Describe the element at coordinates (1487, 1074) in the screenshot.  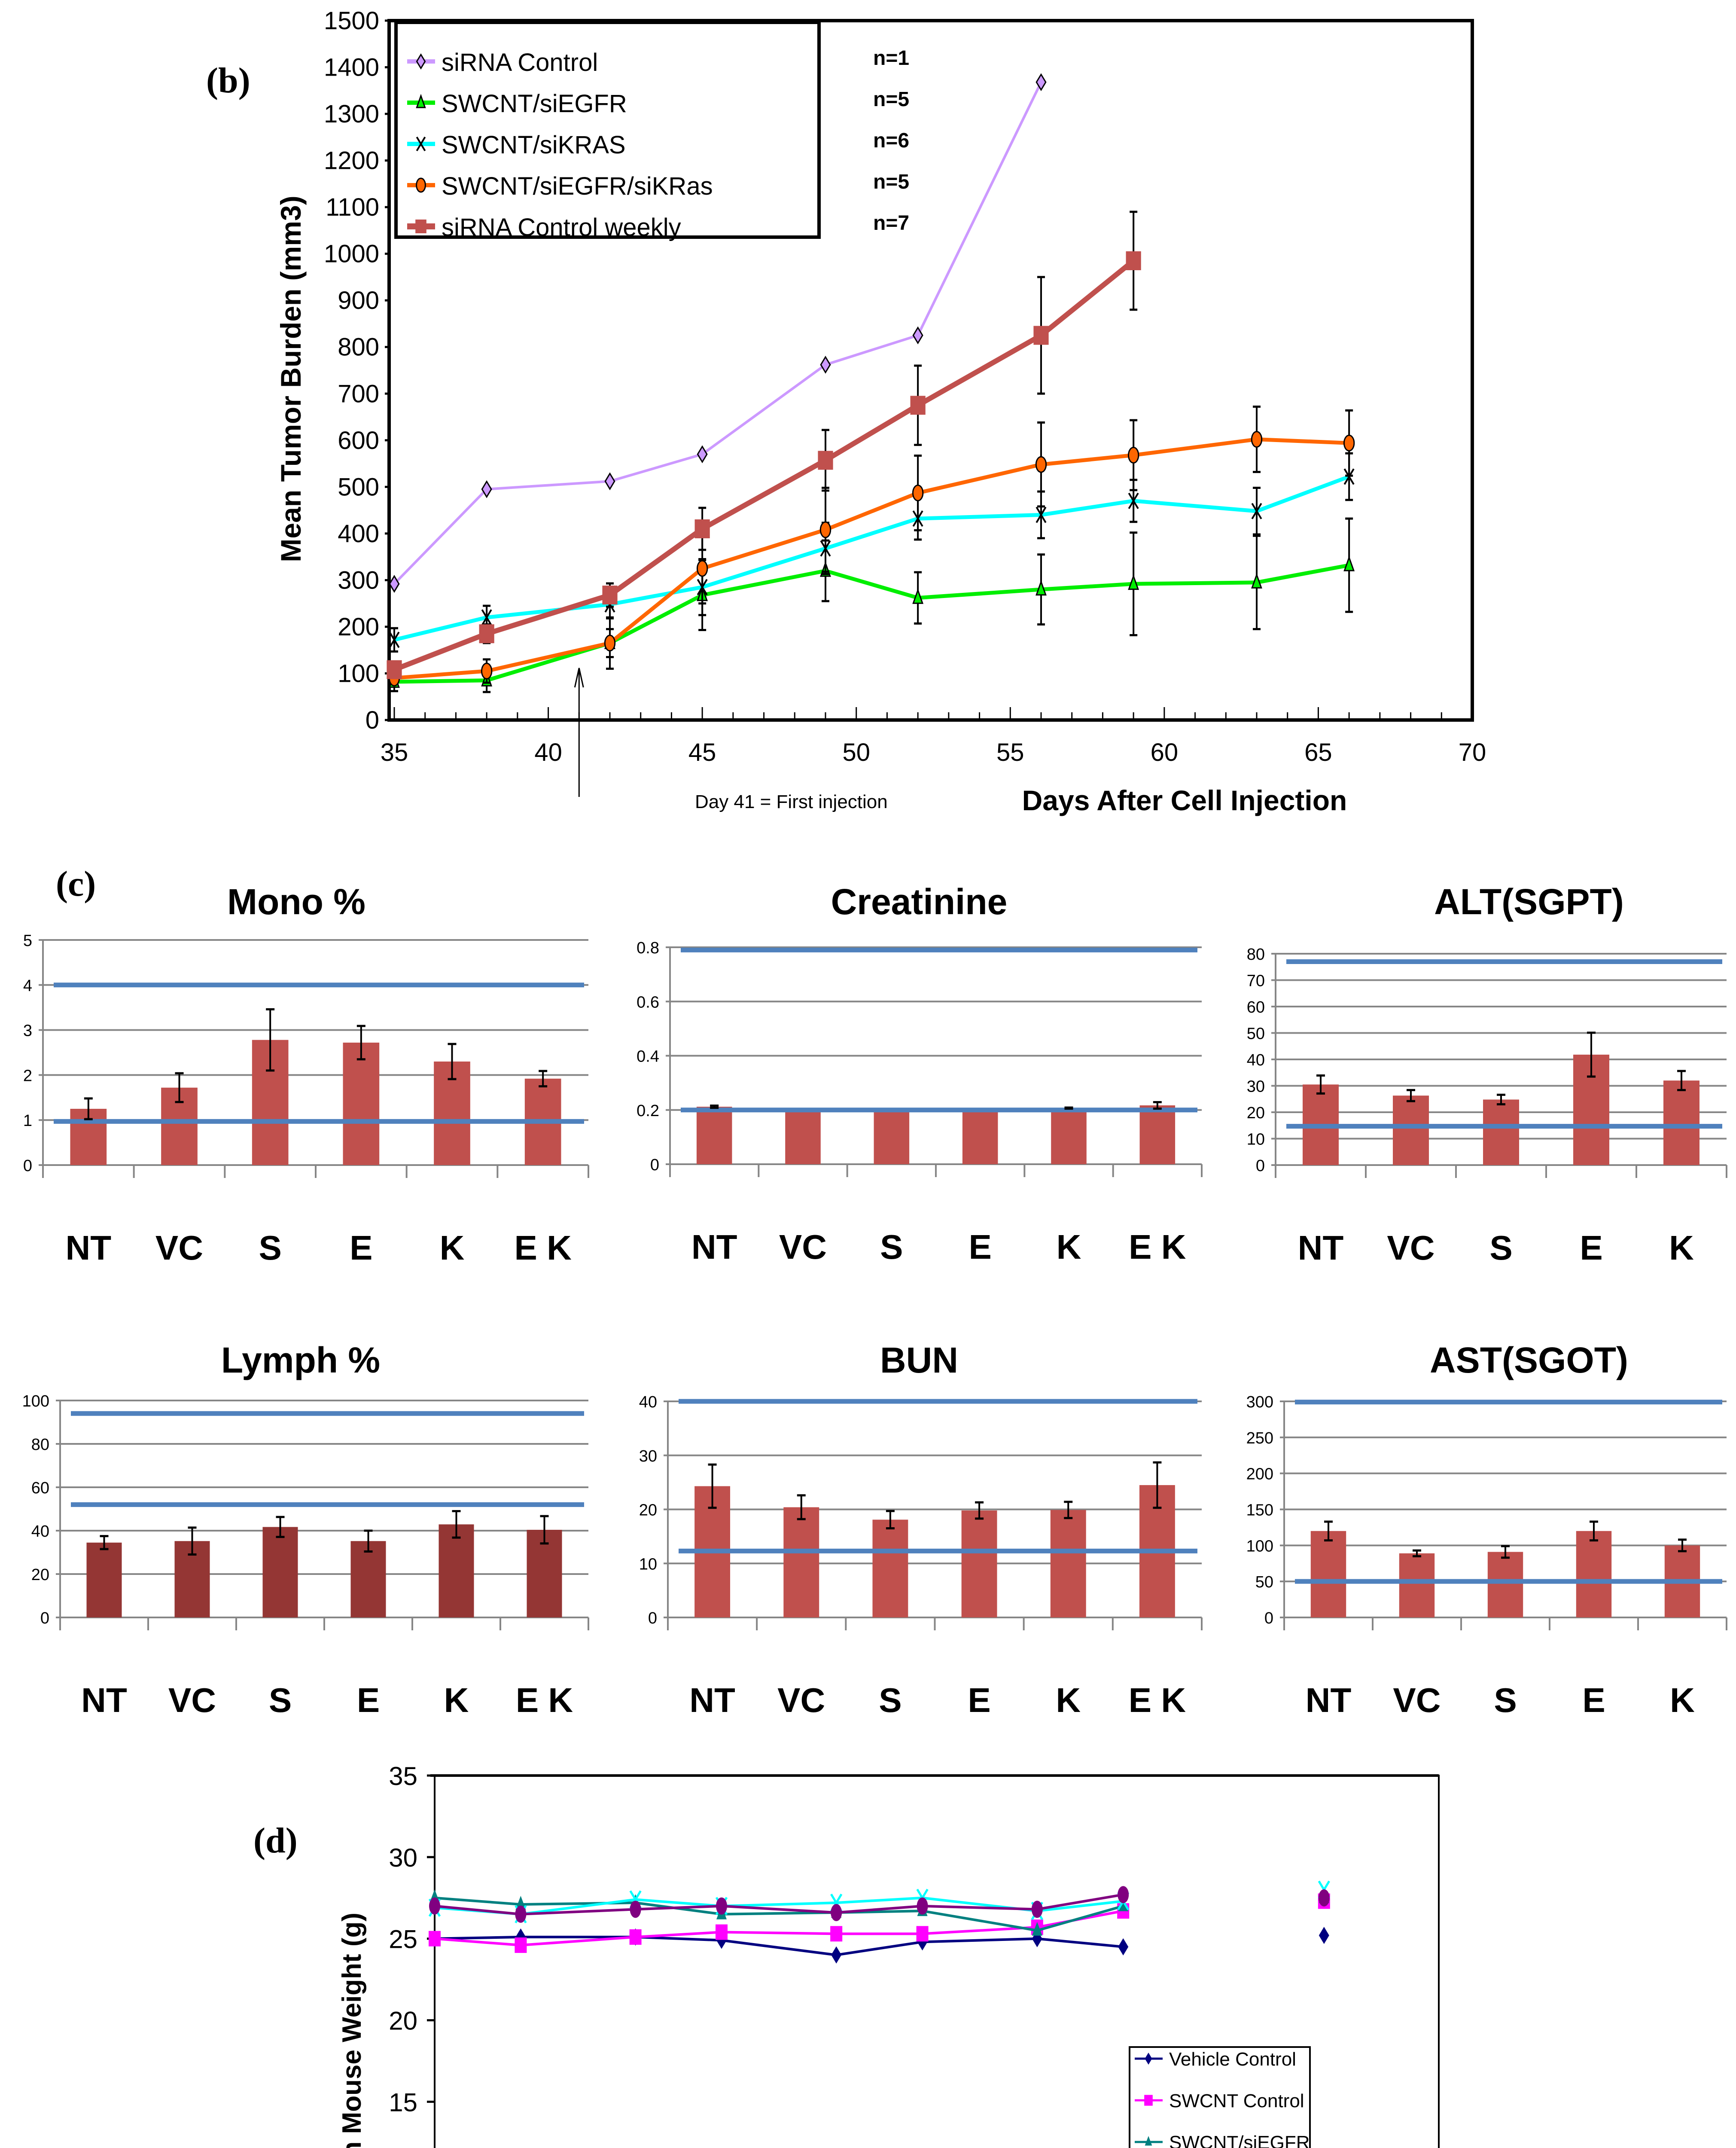
I see `subchart-alt-sgpt-: ALT(SGPT) 0 10 20 30 40 50 60 70 80 NT VC S E K` at that location.